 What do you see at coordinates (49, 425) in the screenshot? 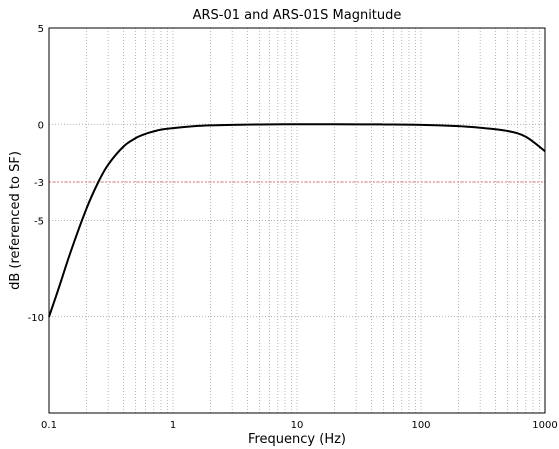
I see `x-tick-label: 0.1` at bounding box center [49, 425].